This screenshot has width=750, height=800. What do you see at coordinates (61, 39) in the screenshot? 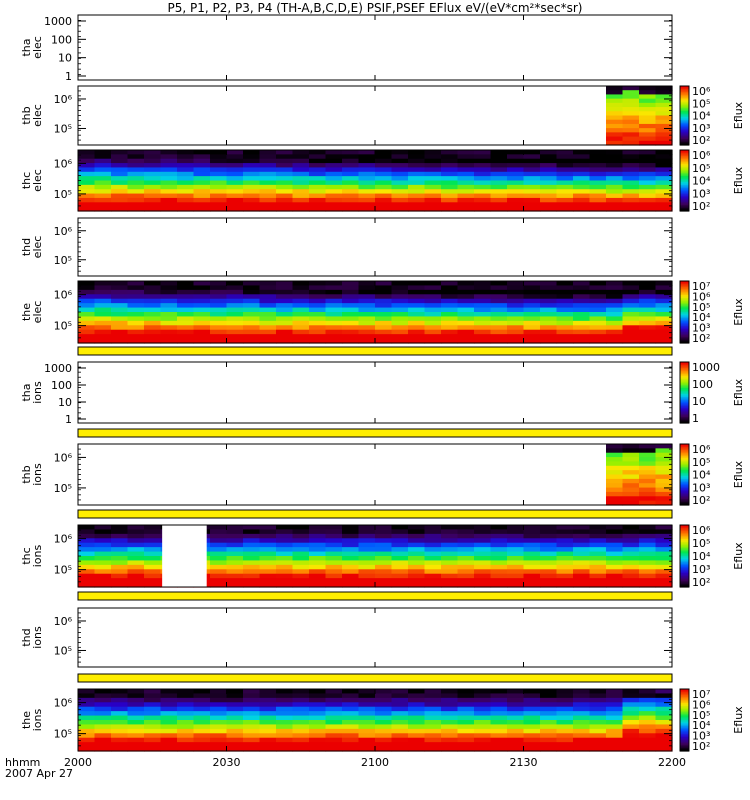
I see `y-tick-label: 100` at bounding box center [61, 39].